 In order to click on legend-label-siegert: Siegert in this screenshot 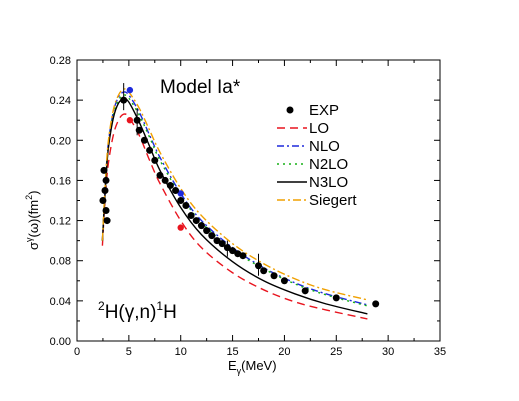, I will do `click(333, 200)`.